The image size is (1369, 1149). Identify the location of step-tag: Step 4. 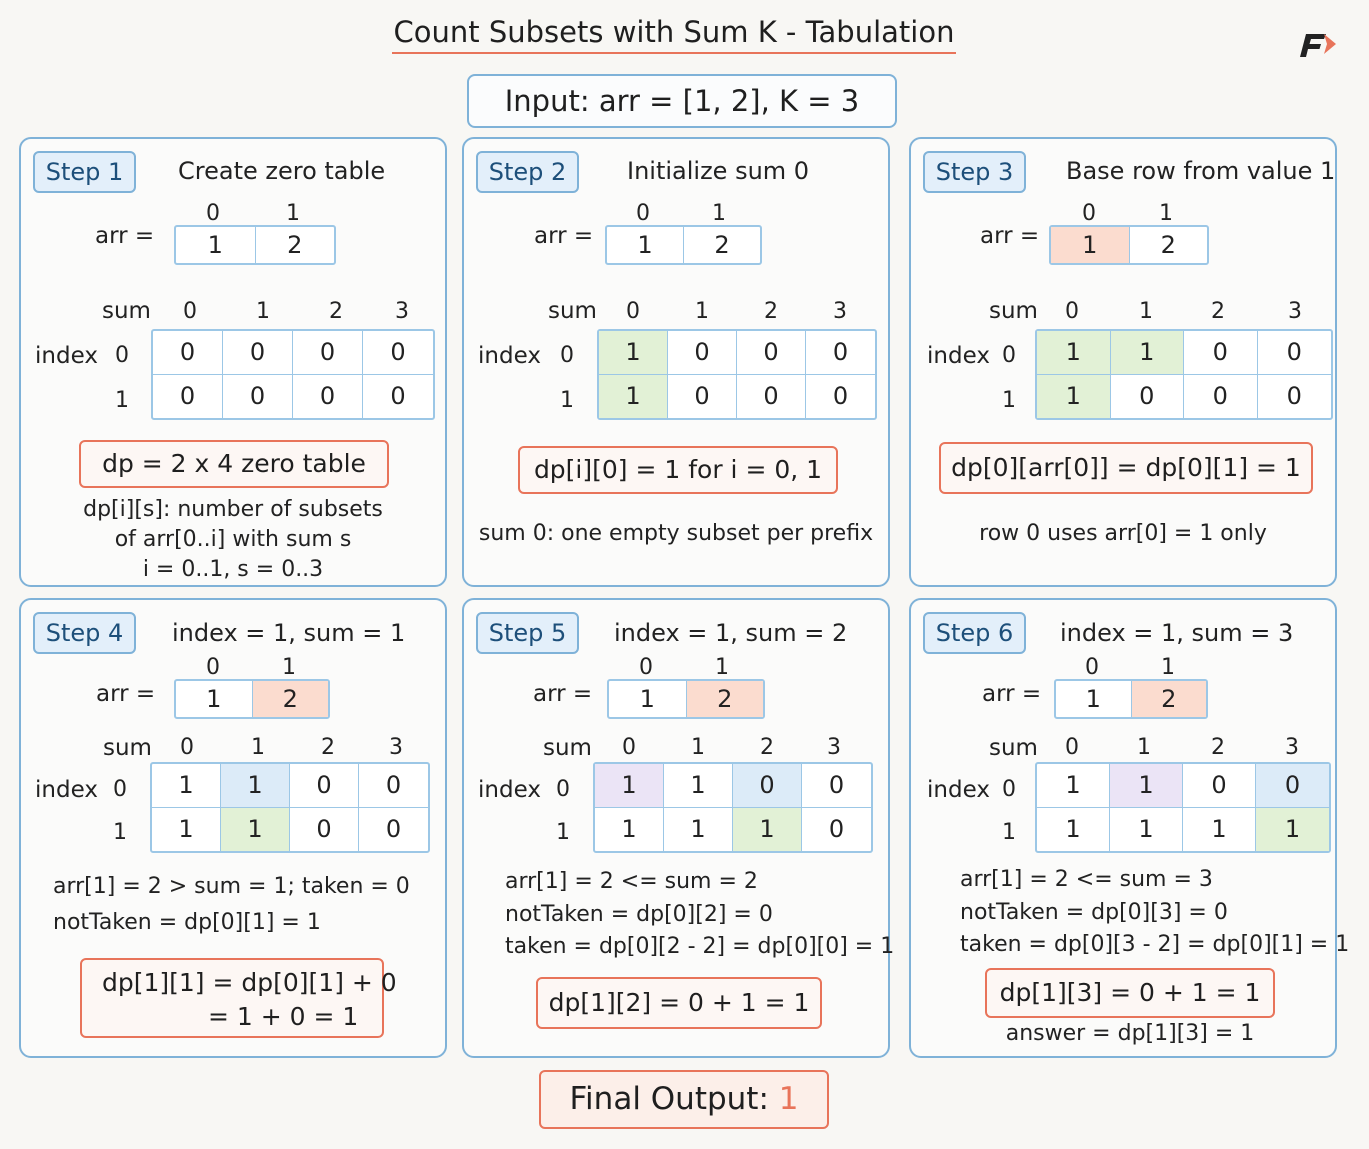
(84, 633).